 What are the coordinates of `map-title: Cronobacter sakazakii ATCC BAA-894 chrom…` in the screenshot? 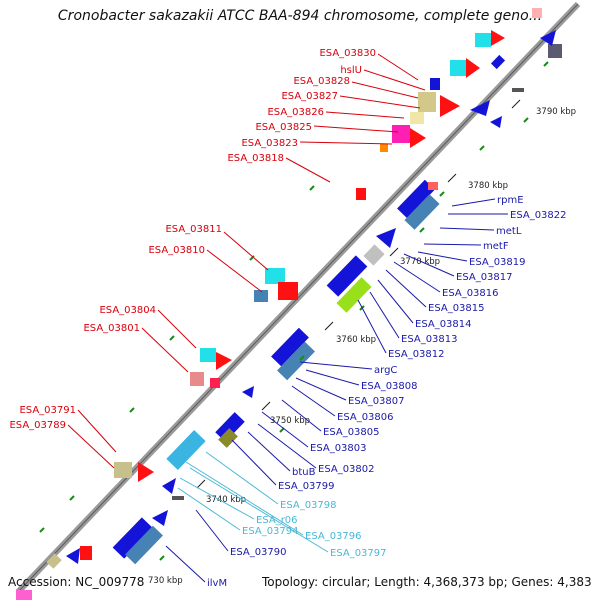 It's located at (300, 16).